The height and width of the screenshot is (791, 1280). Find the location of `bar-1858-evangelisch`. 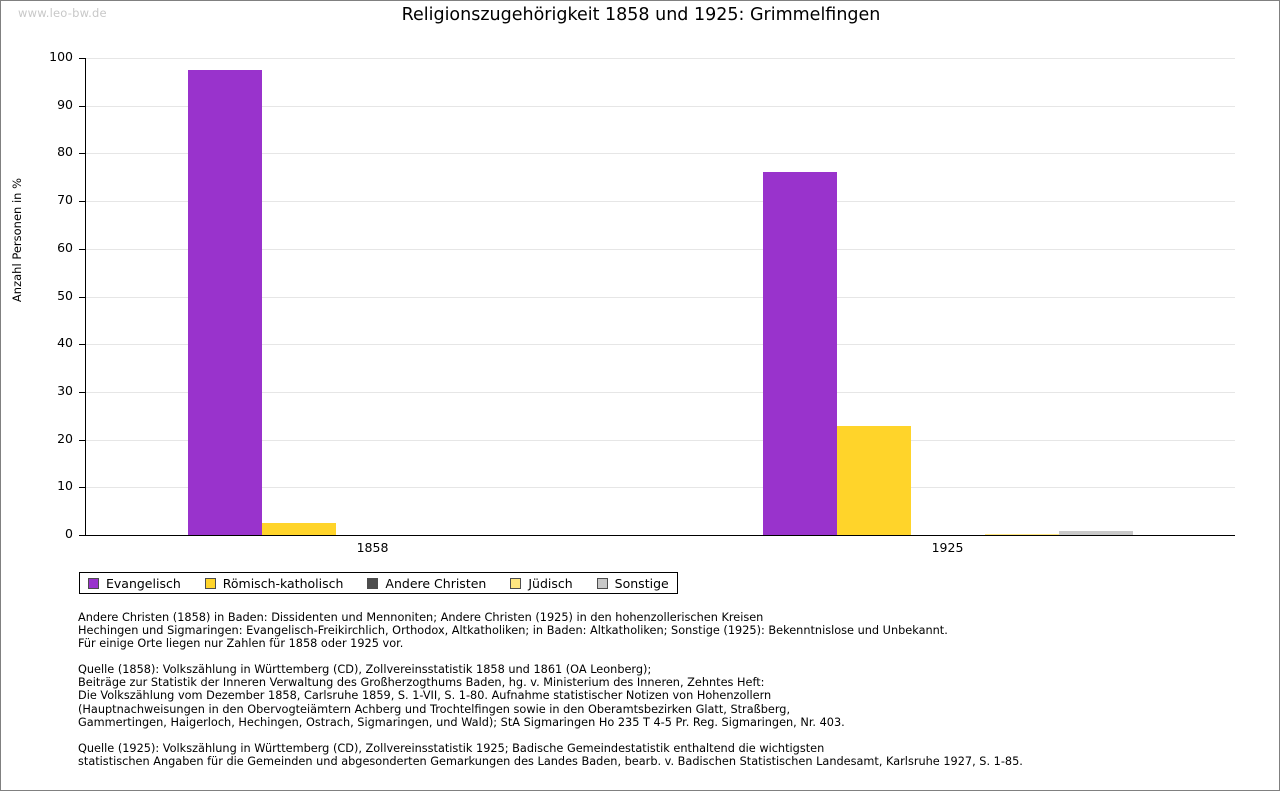

bar-1858-evangelisch is located at coordinates (224, 302).